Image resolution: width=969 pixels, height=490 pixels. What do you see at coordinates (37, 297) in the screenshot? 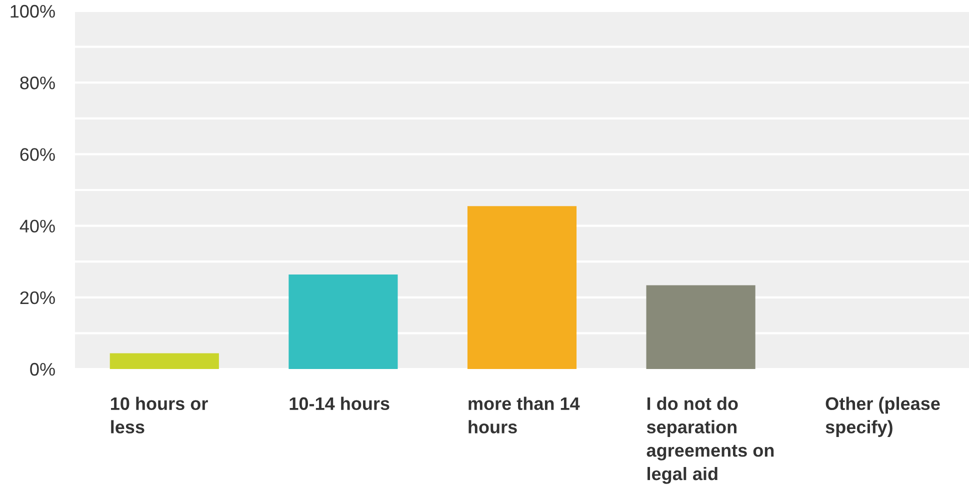
I see `y-tick-label: 20%` at bounding box center [37, 297].